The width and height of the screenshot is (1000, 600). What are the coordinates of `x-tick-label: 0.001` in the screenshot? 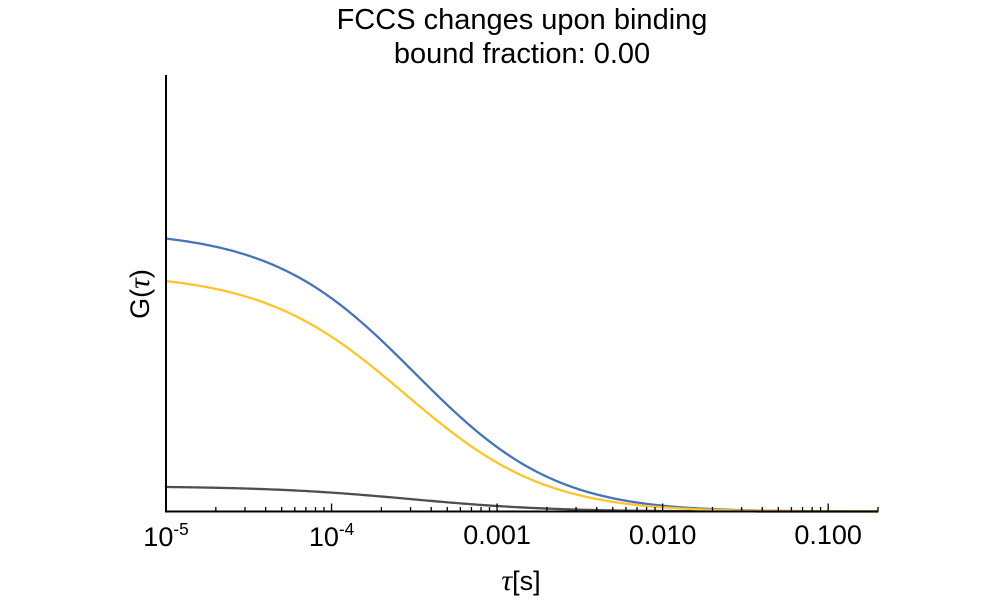 It's located at (497, 535).